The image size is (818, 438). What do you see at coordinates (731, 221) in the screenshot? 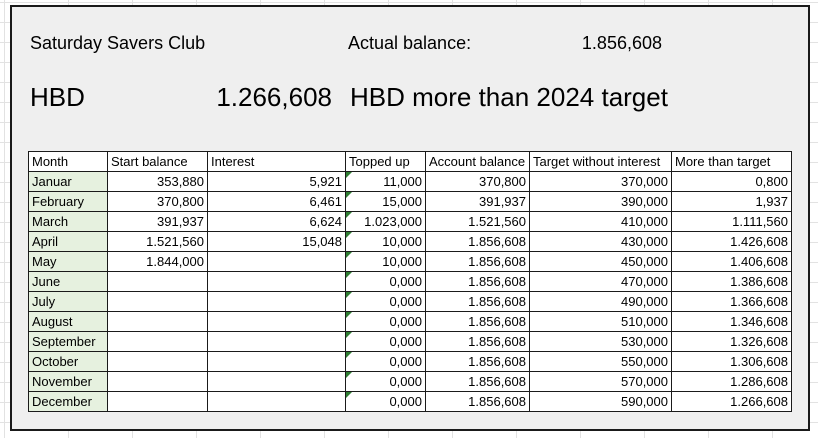
I see `cell-more-than-target: 1.111,560` at bounding box center [731, 221].